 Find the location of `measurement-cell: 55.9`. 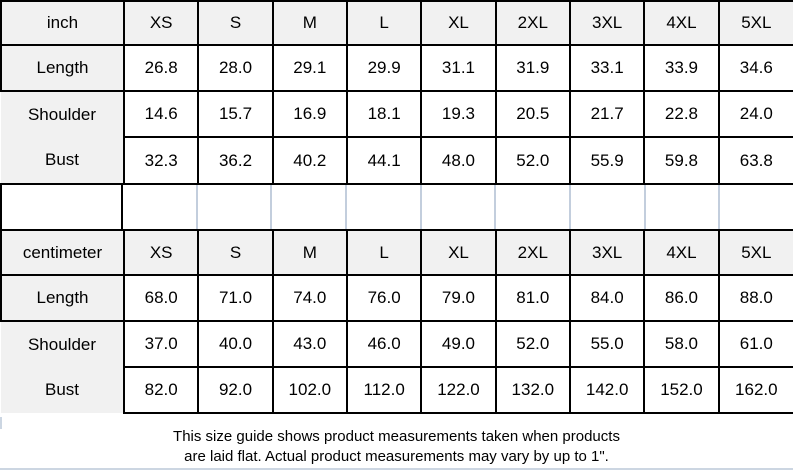

measurement-cell: 55.9 is located at coordinates (607, 159).